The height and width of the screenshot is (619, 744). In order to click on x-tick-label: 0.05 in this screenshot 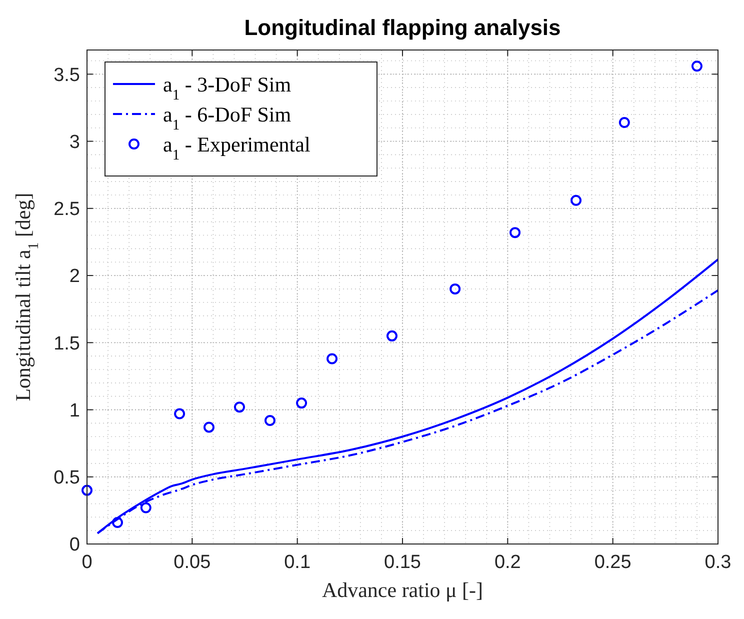, I will do `click(192, 562)`.